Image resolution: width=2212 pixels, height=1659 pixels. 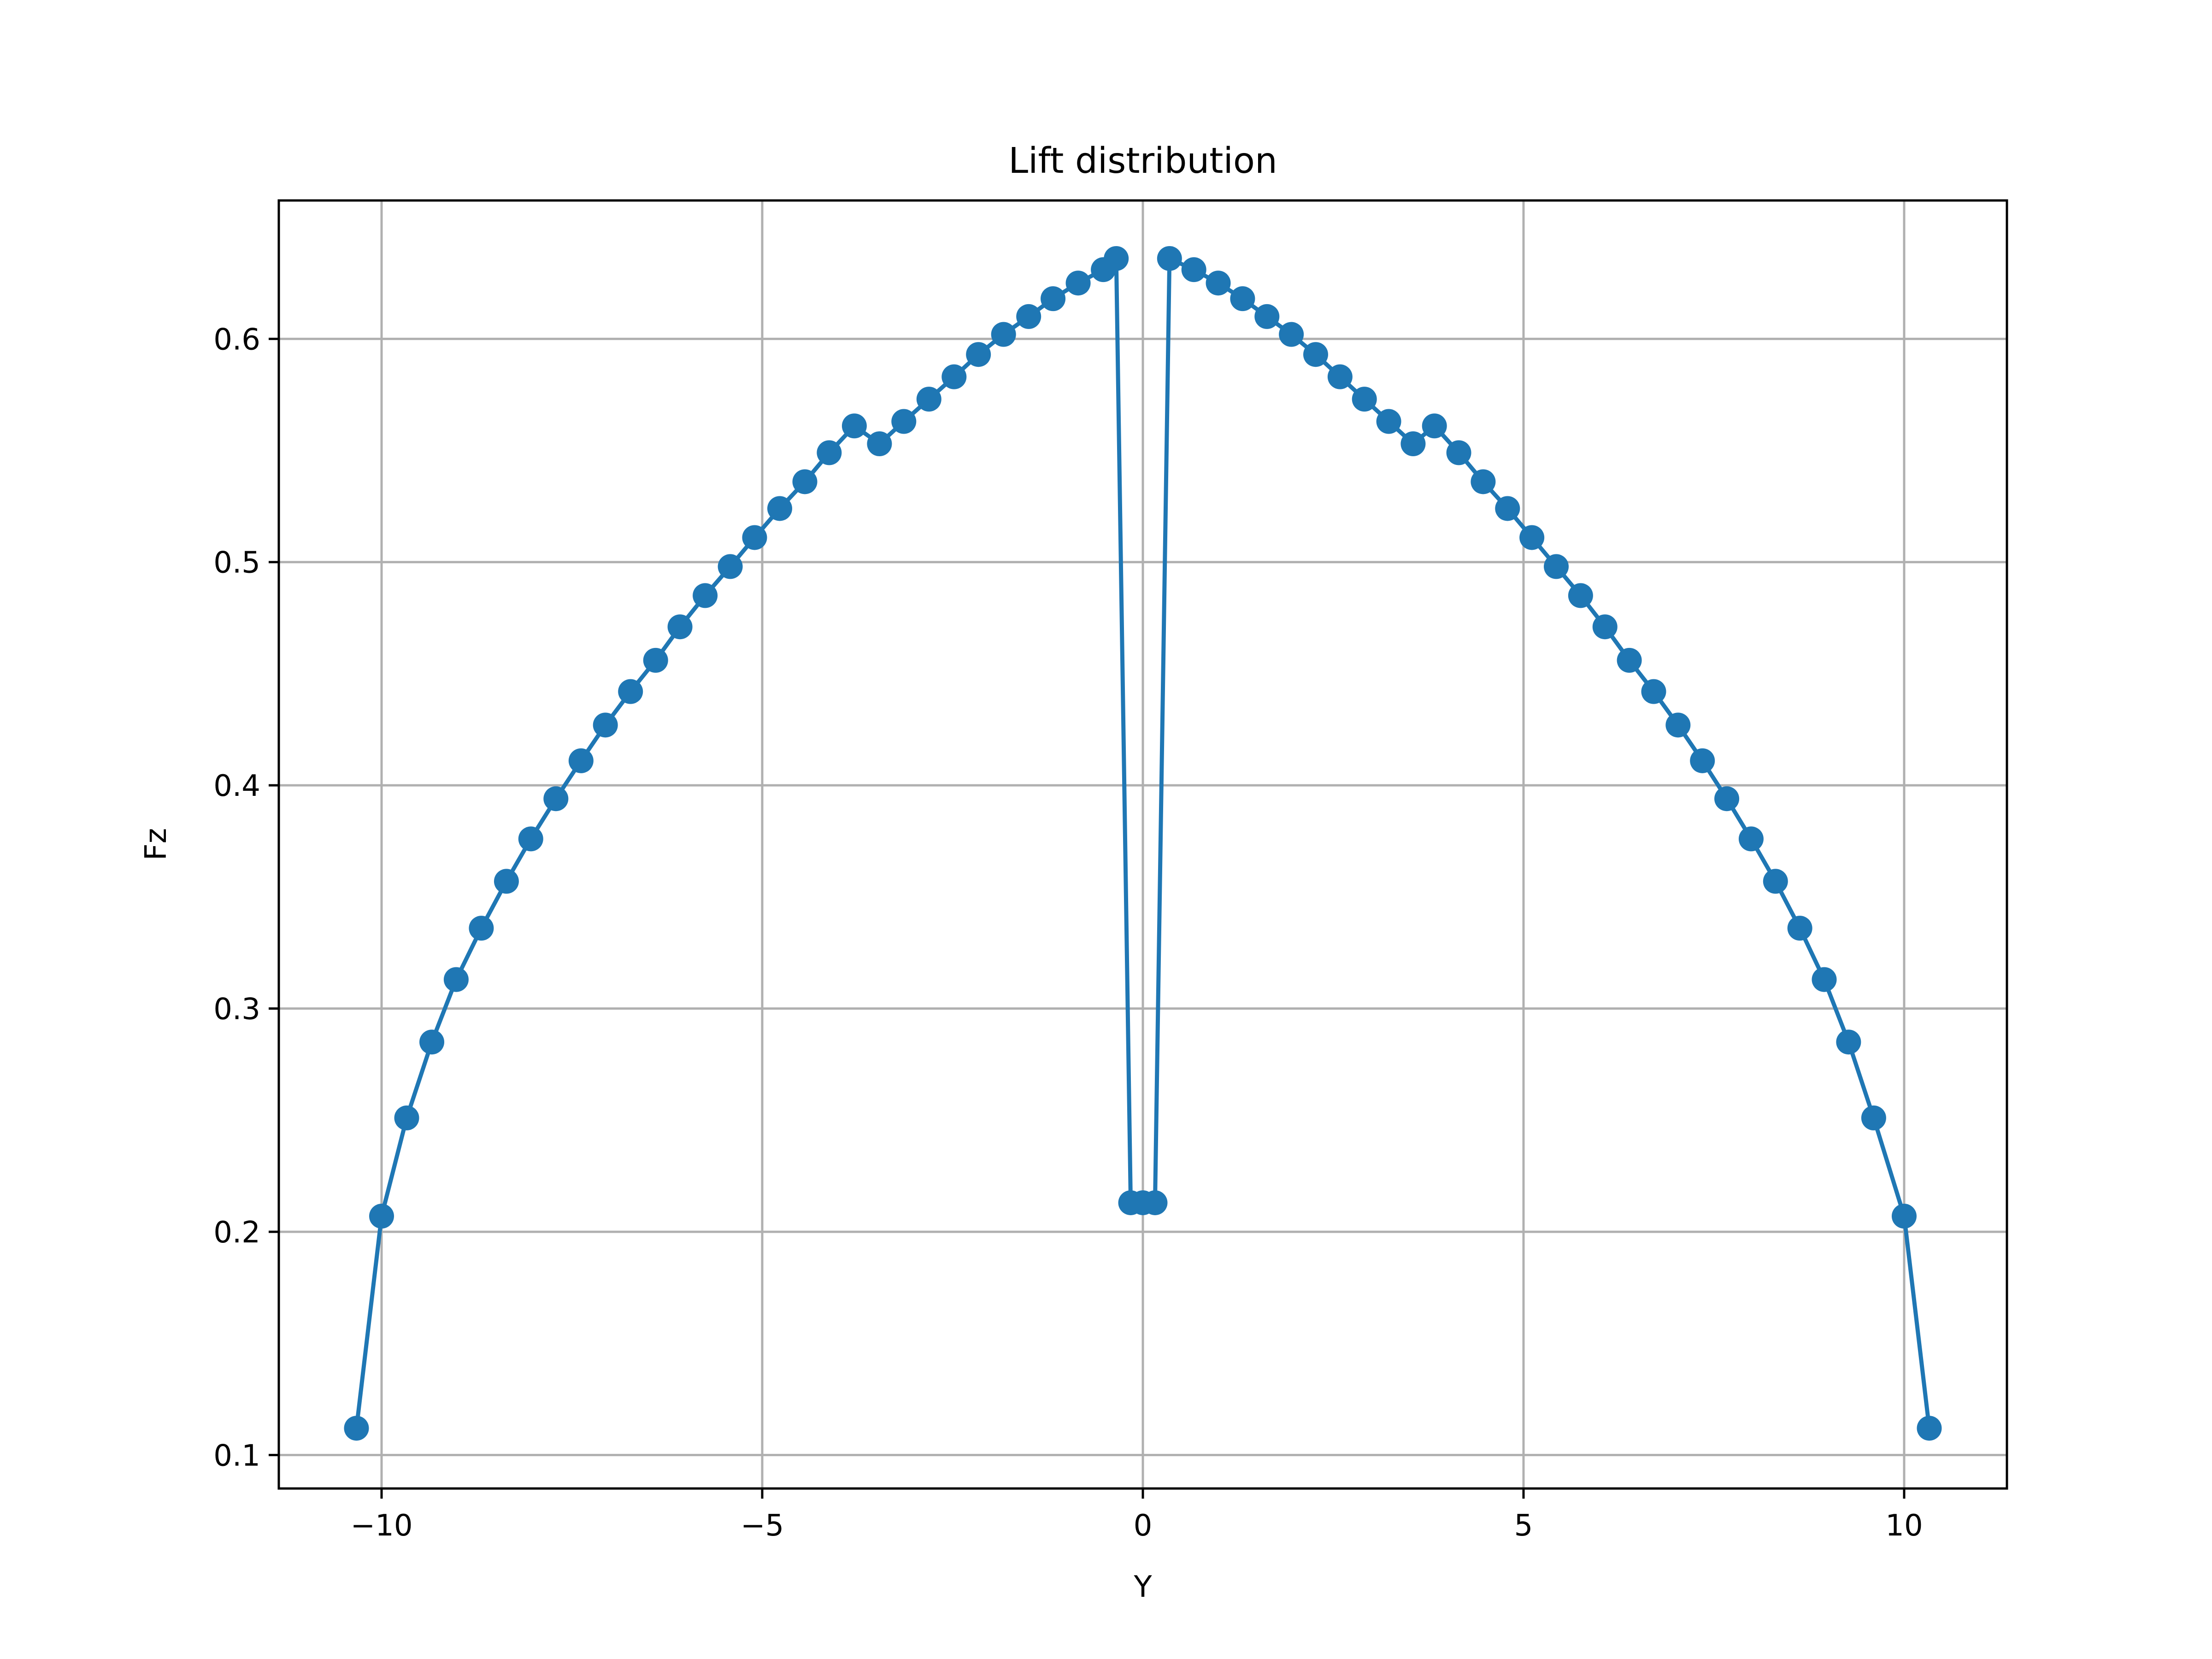 I want to click on y-tick-label: 0.2, so click(x=236, y=1233).